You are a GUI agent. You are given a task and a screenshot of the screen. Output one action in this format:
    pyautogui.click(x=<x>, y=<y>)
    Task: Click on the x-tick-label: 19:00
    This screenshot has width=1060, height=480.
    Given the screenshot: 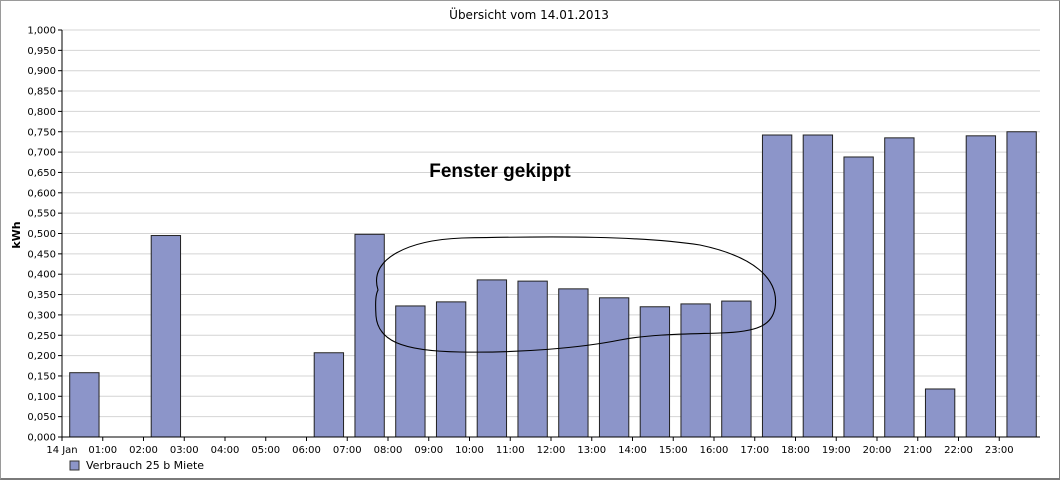 What is the action you would take?
    pyautogui.click(x=836, y=450)
    